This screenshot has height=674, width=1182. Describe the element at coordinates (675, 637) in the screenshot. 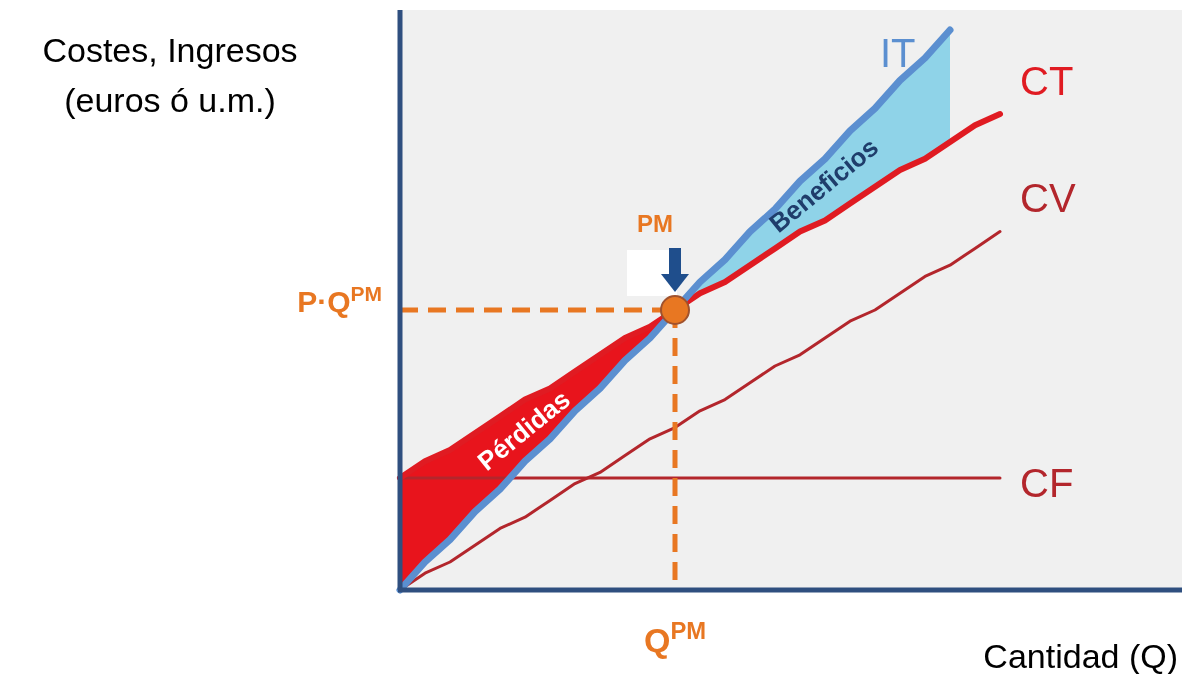

I see `text: Q$^{PM}$` at that location.